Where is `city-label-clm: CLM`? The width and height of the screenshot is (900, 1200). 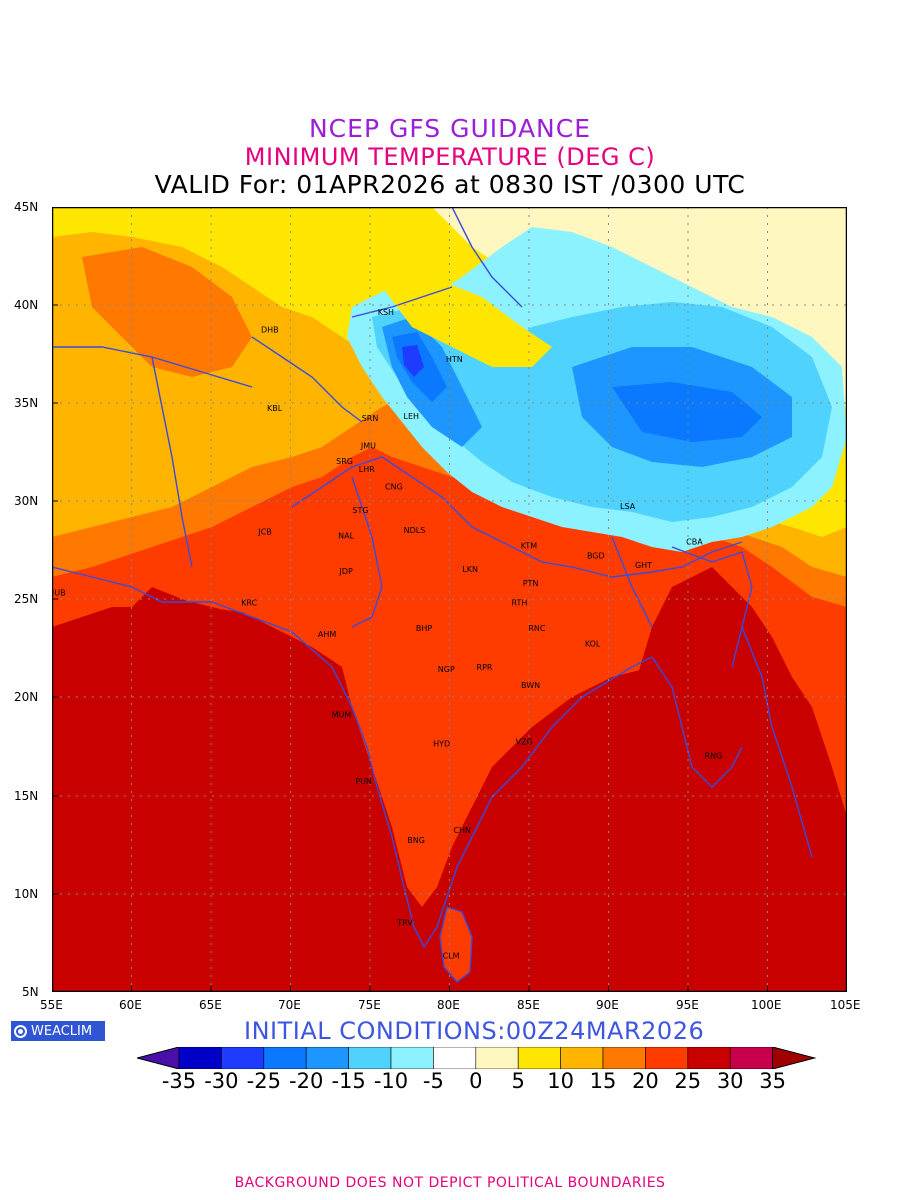 city-label-clm: CLM is located at coordinates (451, 956).